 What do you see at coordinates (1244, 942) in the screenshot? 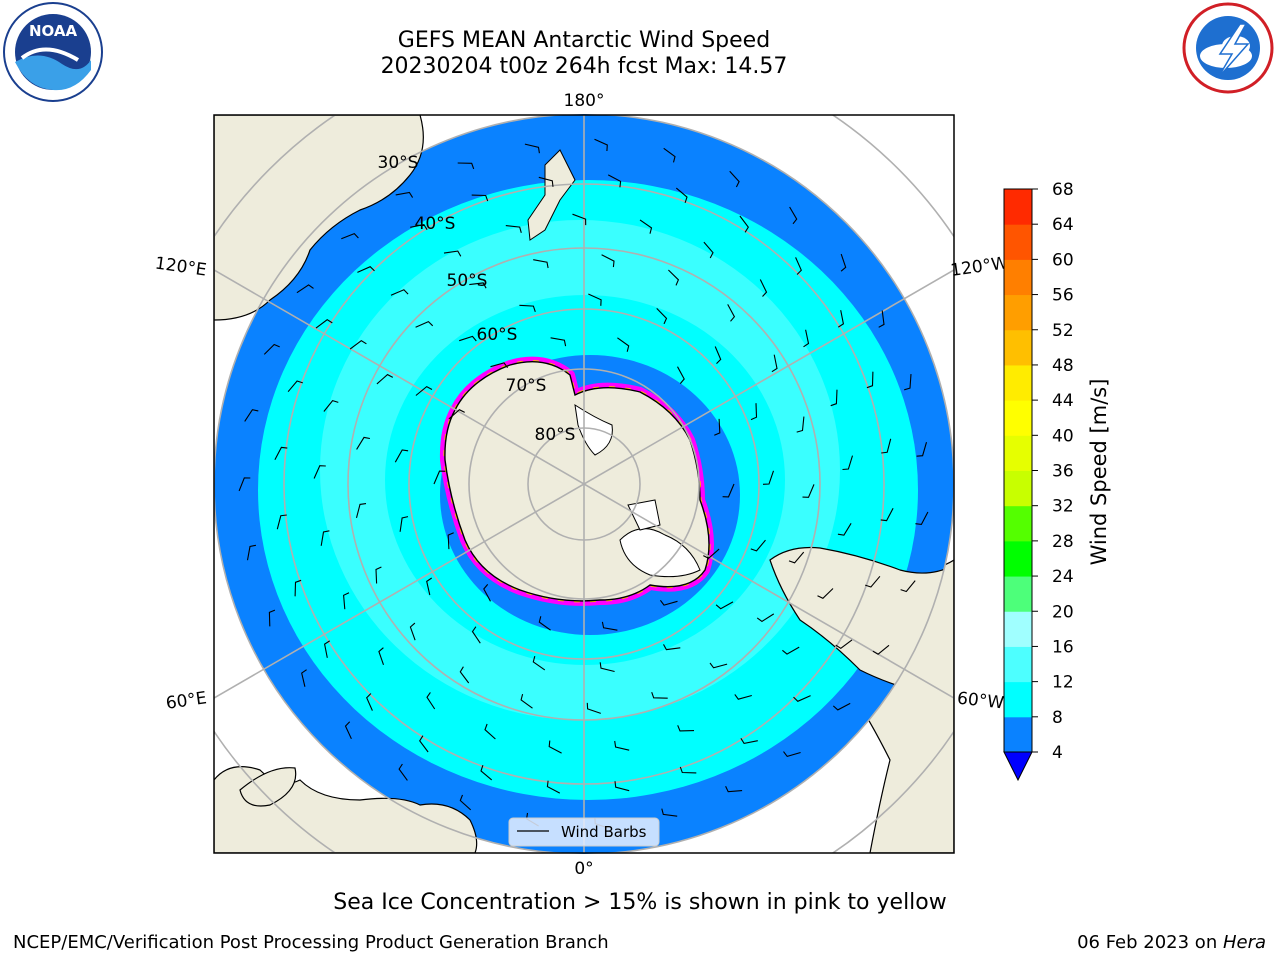
I see `footer-host: Hera` at bounding box center [1244, 942].